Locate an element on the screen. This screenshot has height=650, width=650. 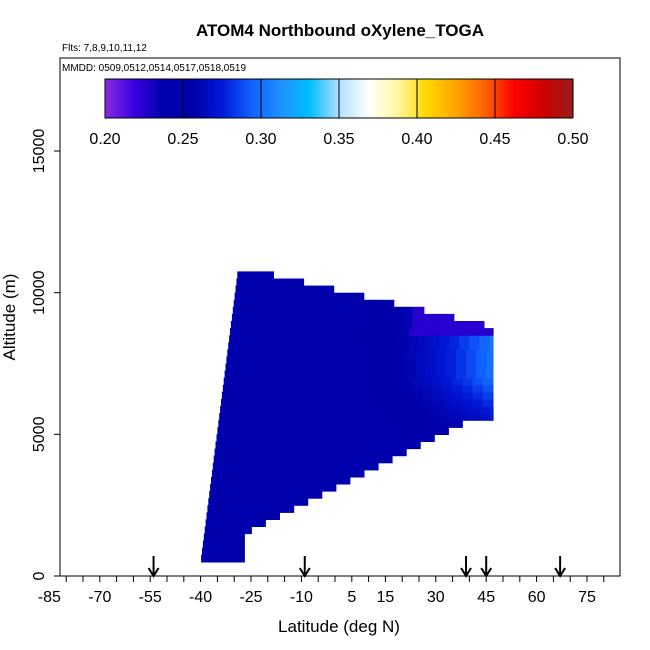
x-tick-label: -40 is located at coordinates (200, 597).